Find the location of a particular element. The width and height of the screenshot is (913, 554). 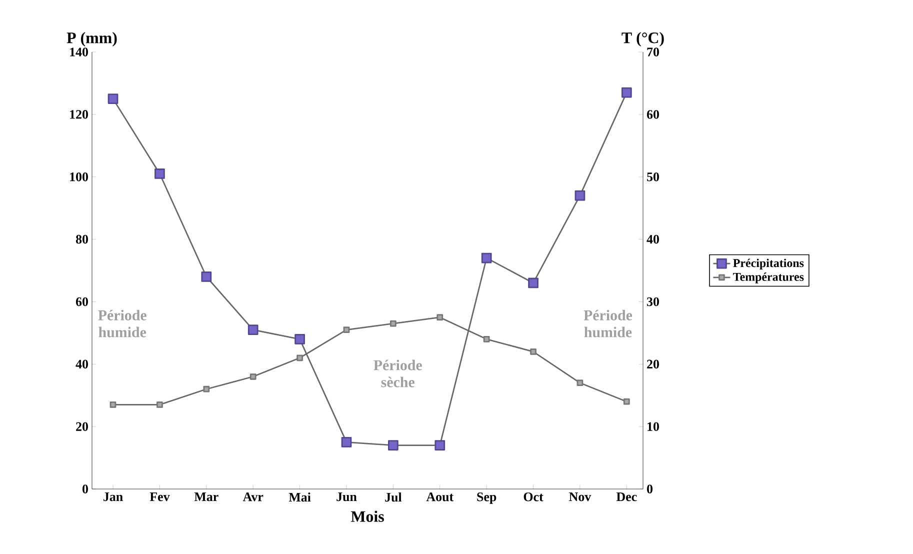

x-tick-label: Jun is located at coordinates (346, 497).